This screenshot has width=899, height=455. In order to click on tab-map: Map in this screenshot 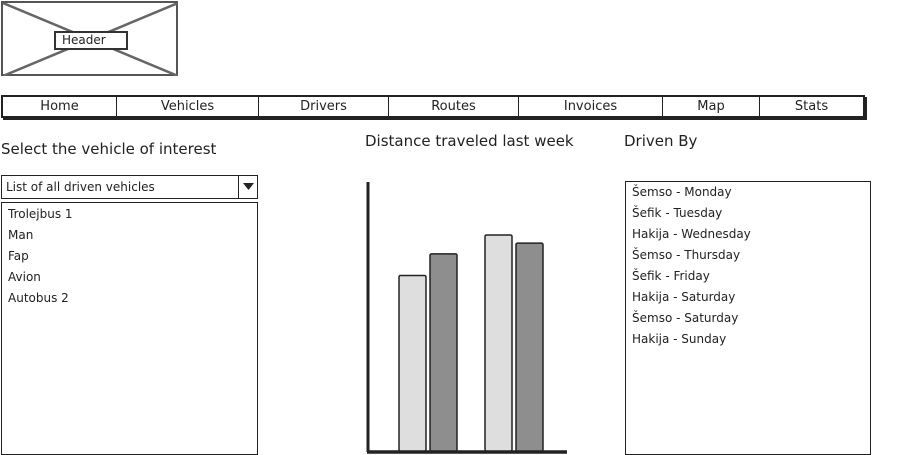, I will do `click(711, 106)`.